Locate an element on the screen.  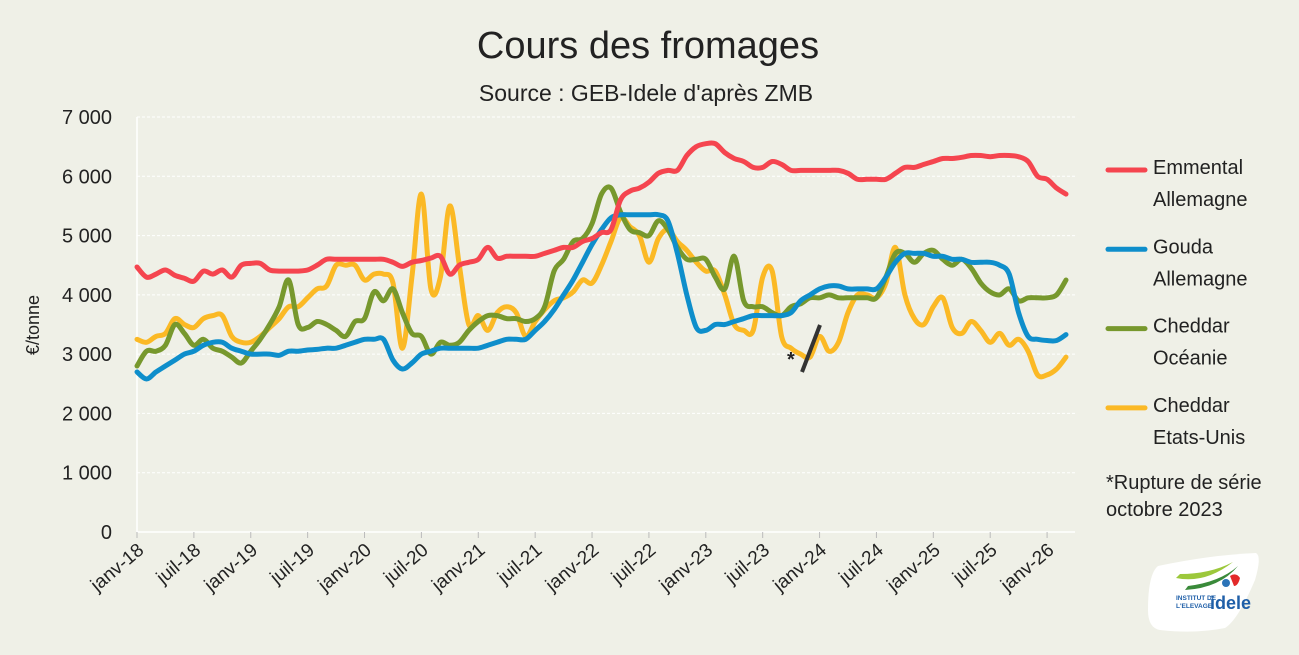
x-tick-label: janv-24 is located at coordinates (800, 567).